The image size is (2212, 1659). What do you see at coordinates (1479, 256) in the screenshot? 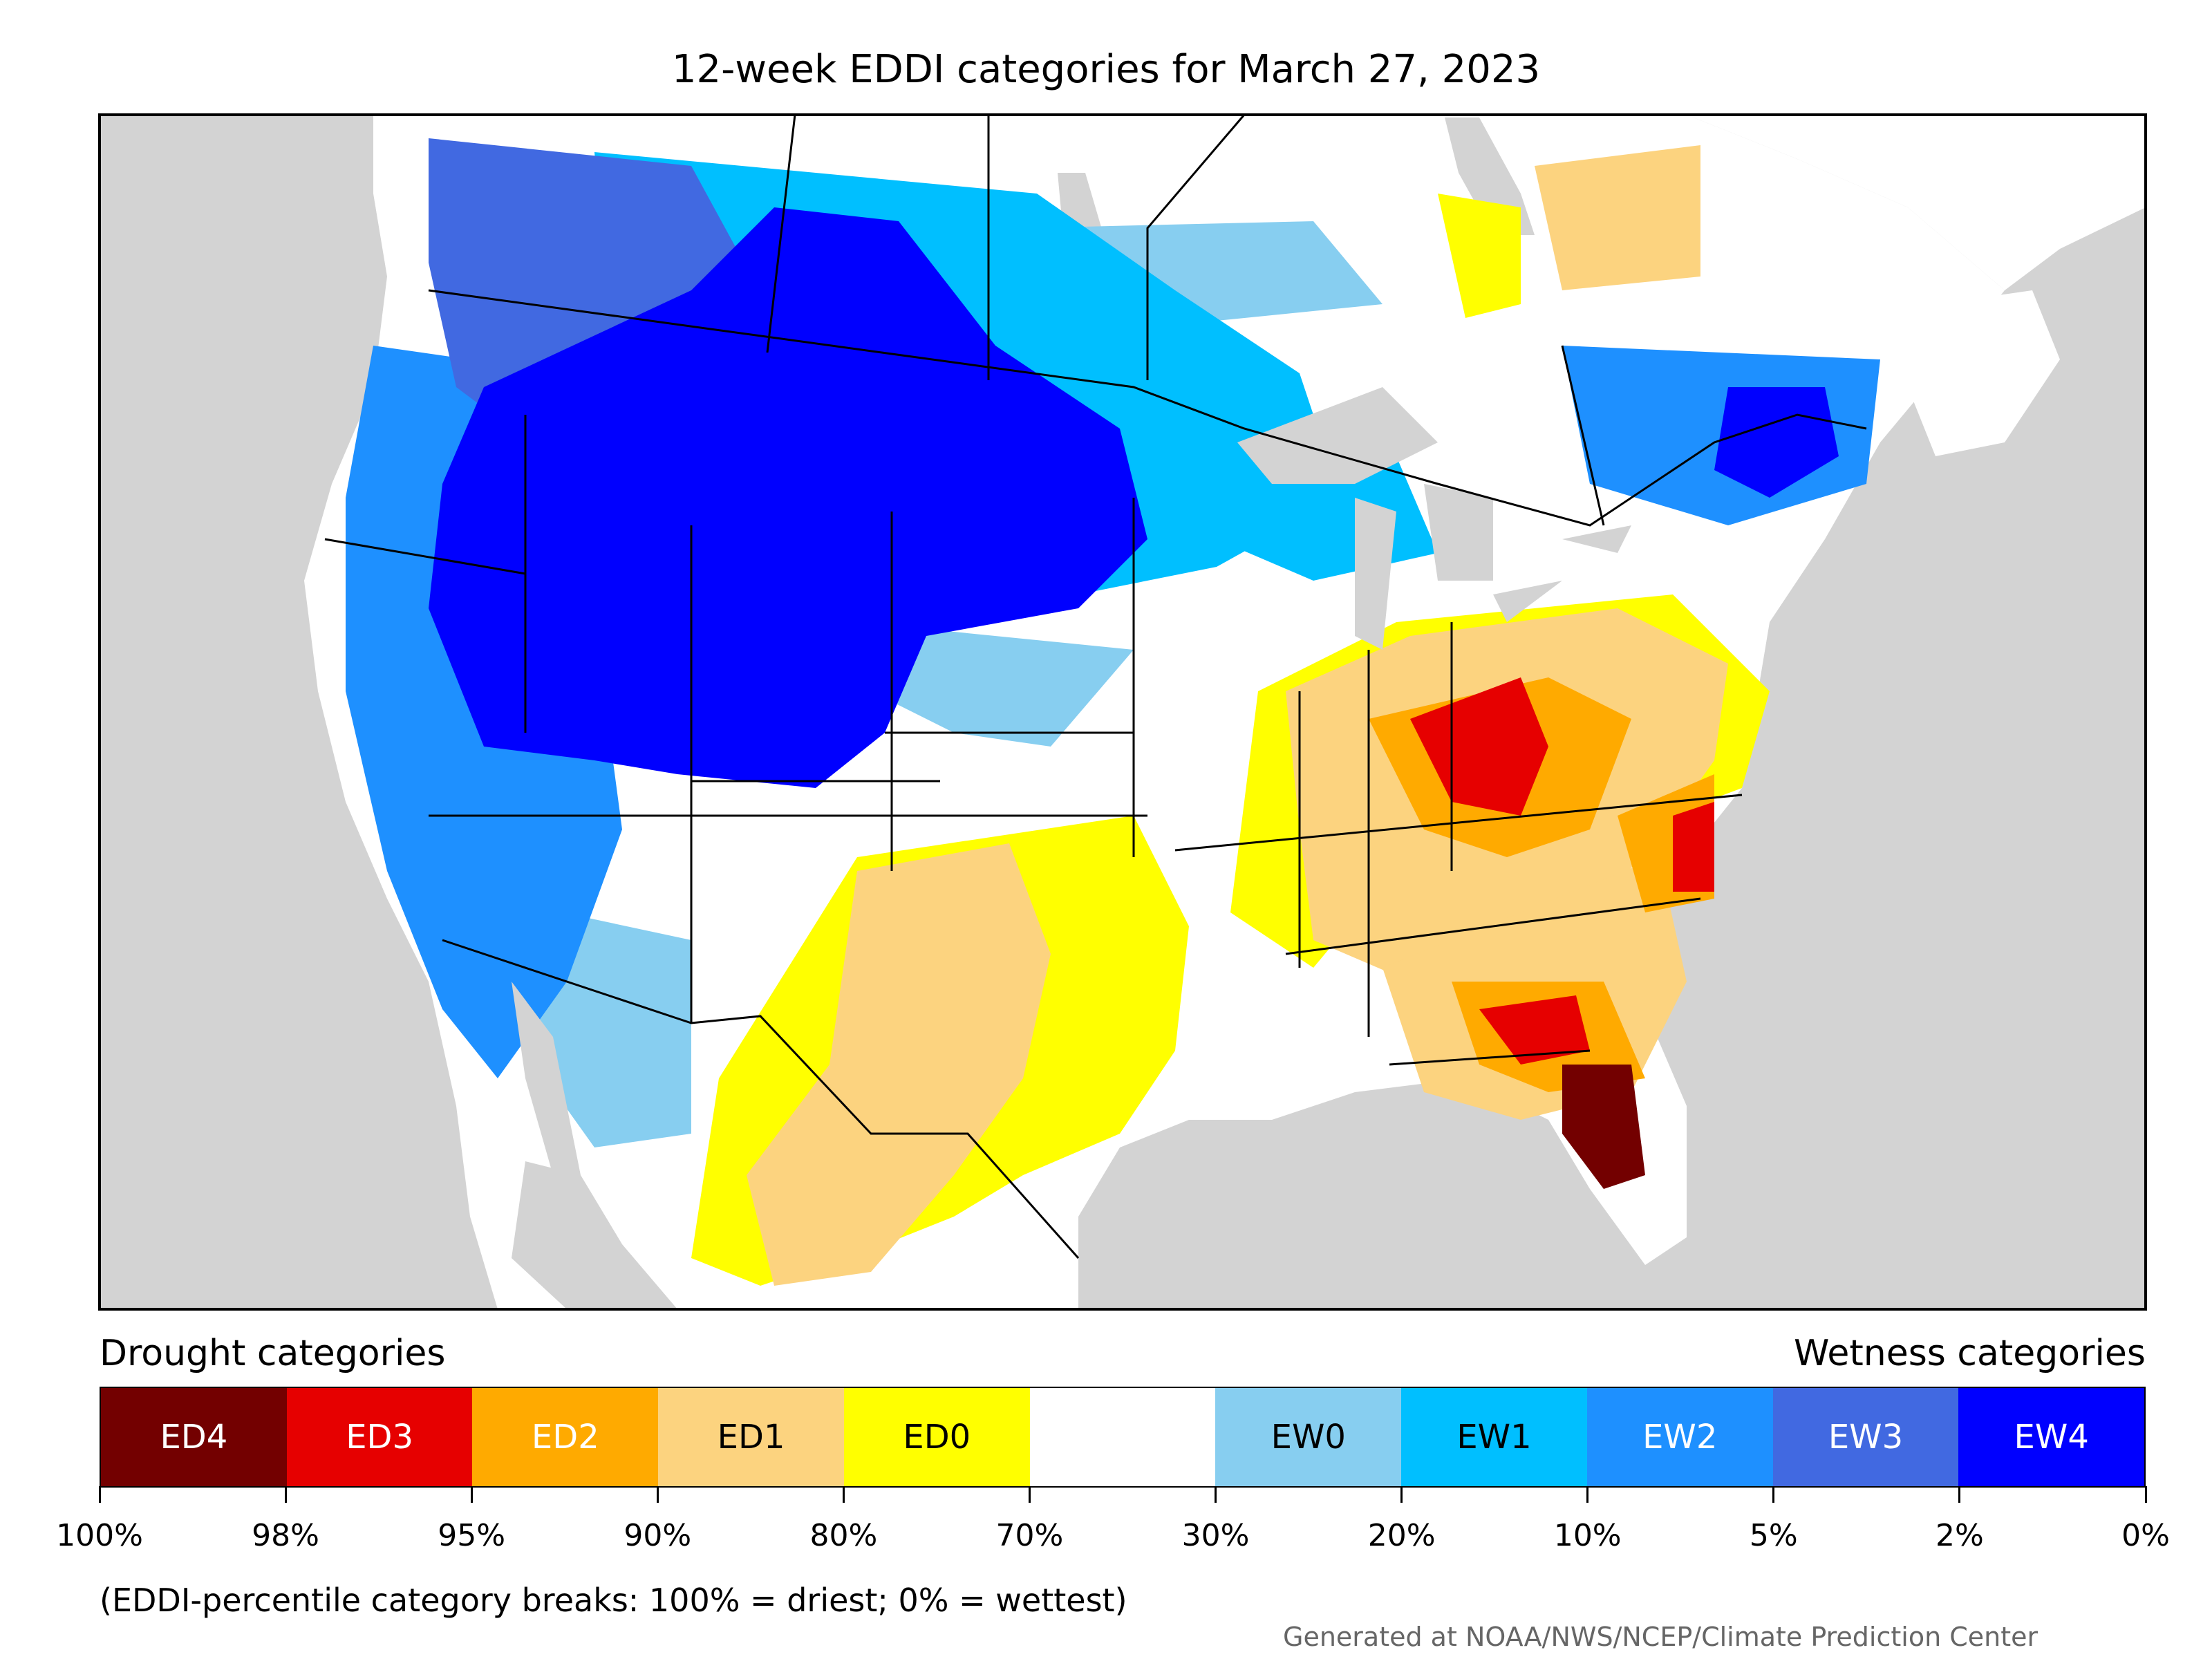
I see `region-ed0-canada` at bounding box center [1479, 256].